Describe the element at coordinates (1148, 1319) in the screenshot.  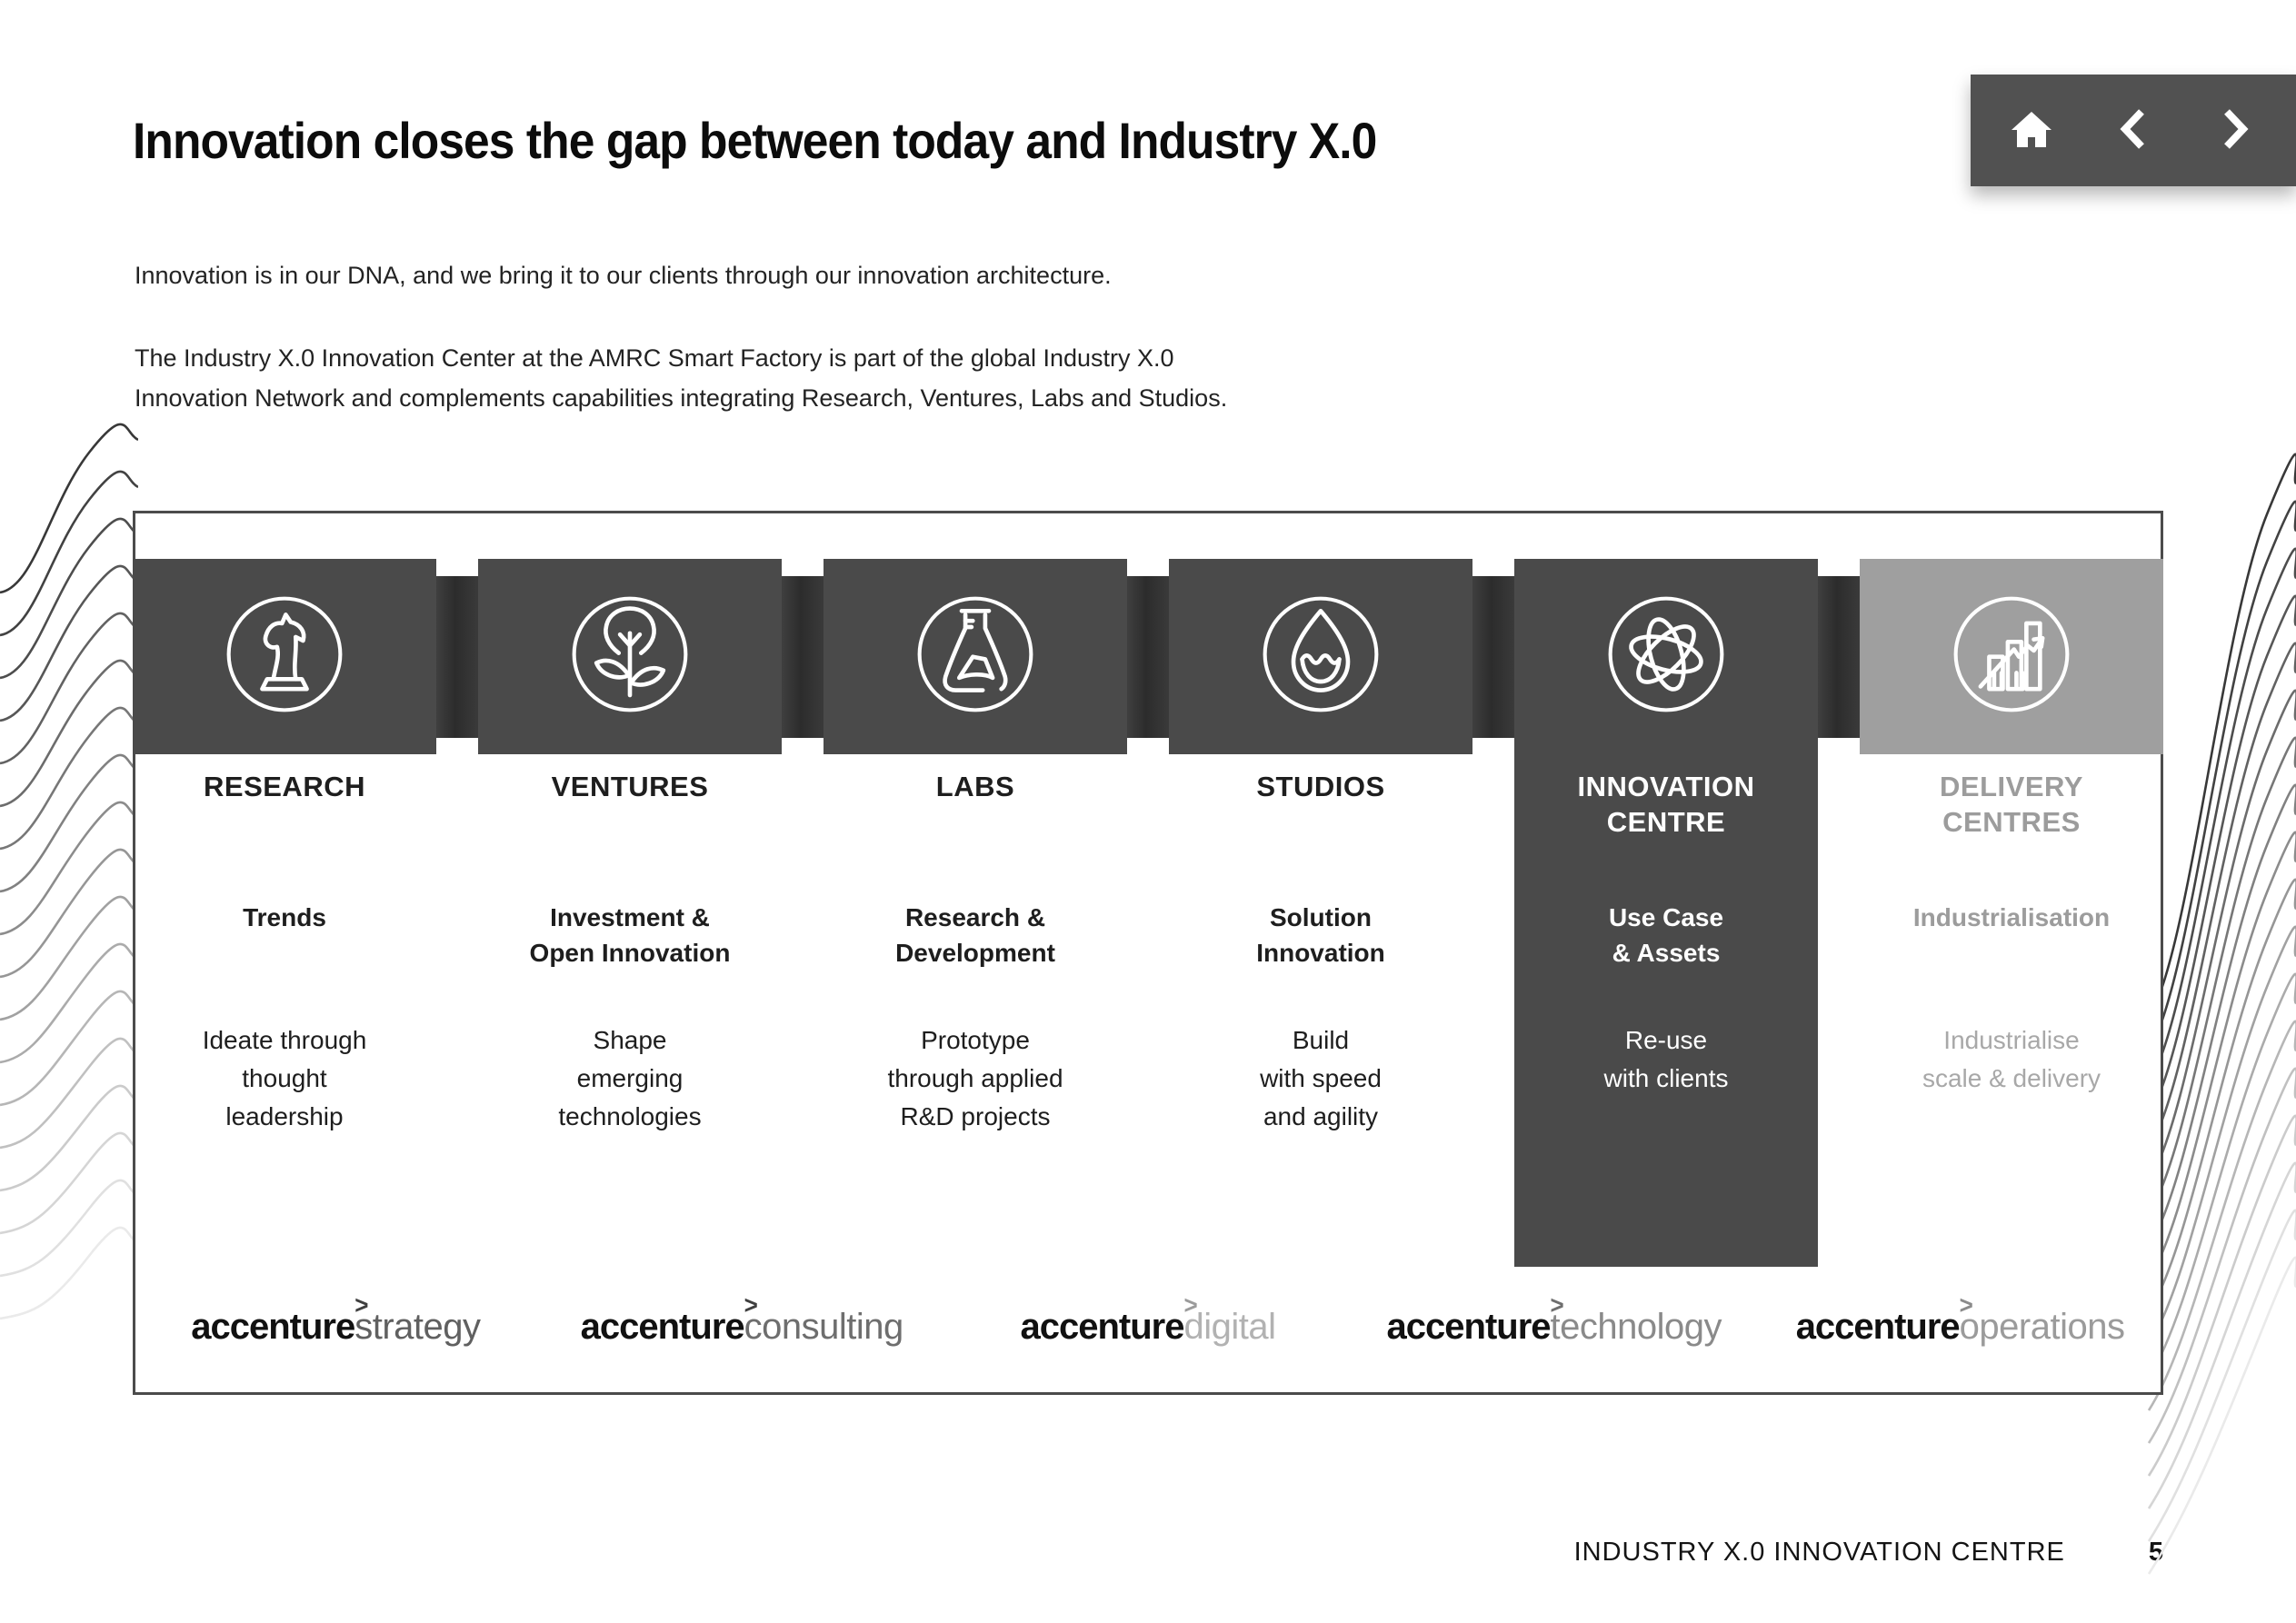
I see `accenture-digital-logo: accenture > digital` at that location.